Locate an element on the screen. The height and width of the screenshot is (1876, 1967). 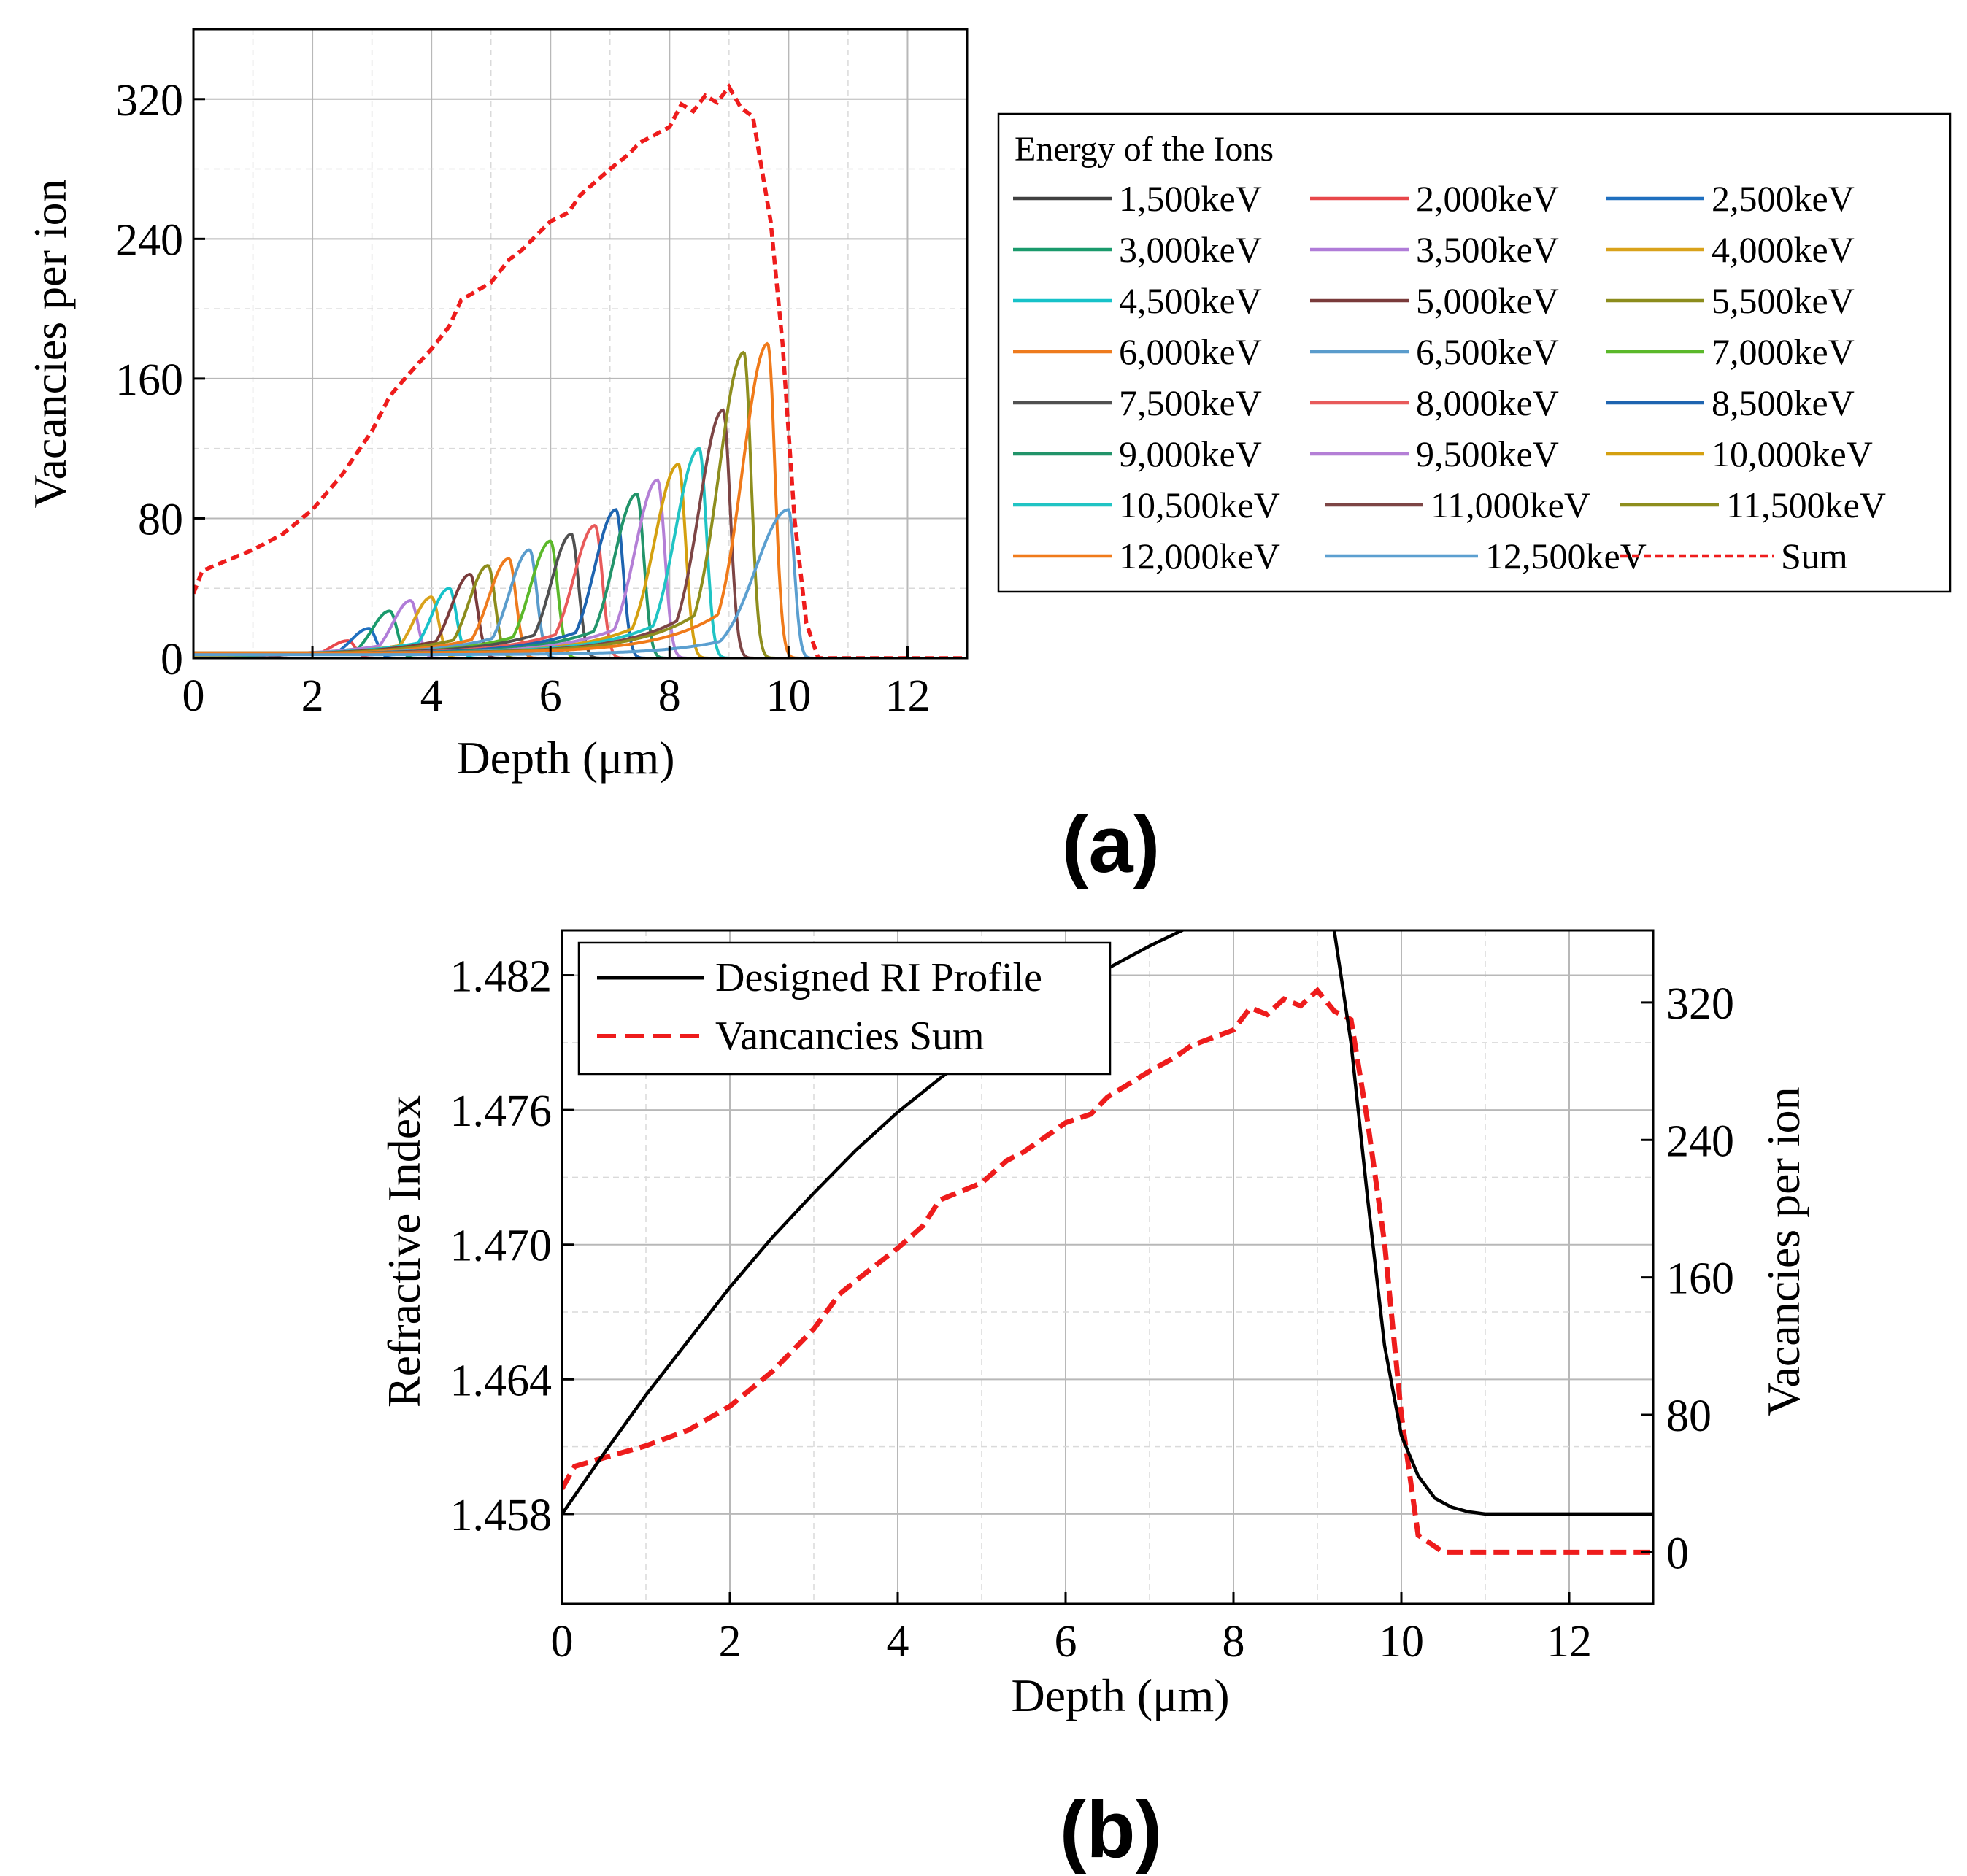
y2-tick-label: 240 is located at coordinates (1700, 1141).